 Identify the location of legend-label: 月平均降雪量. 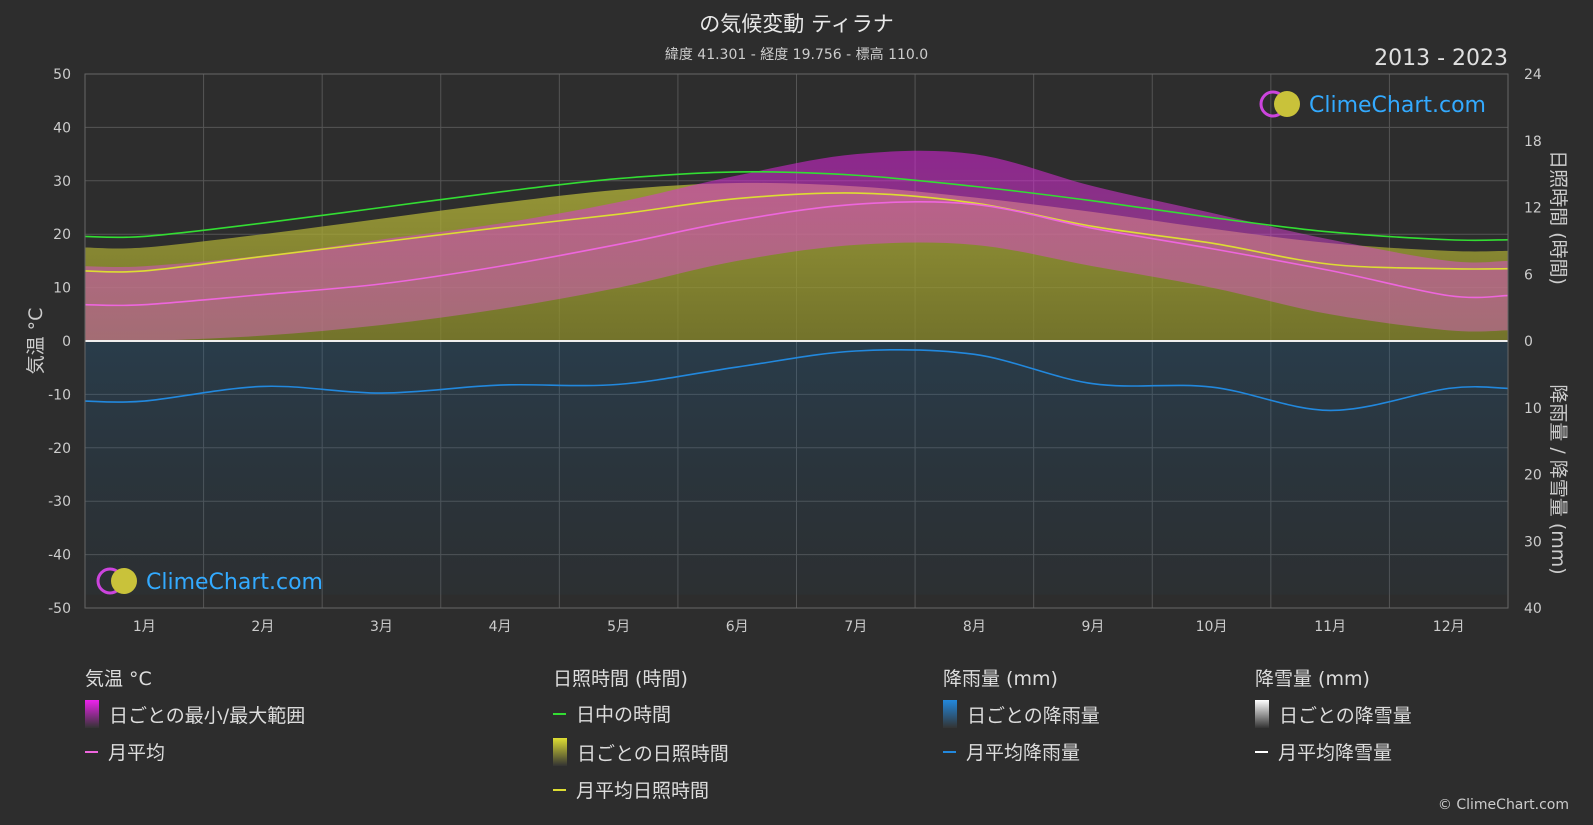
(1335, 753).